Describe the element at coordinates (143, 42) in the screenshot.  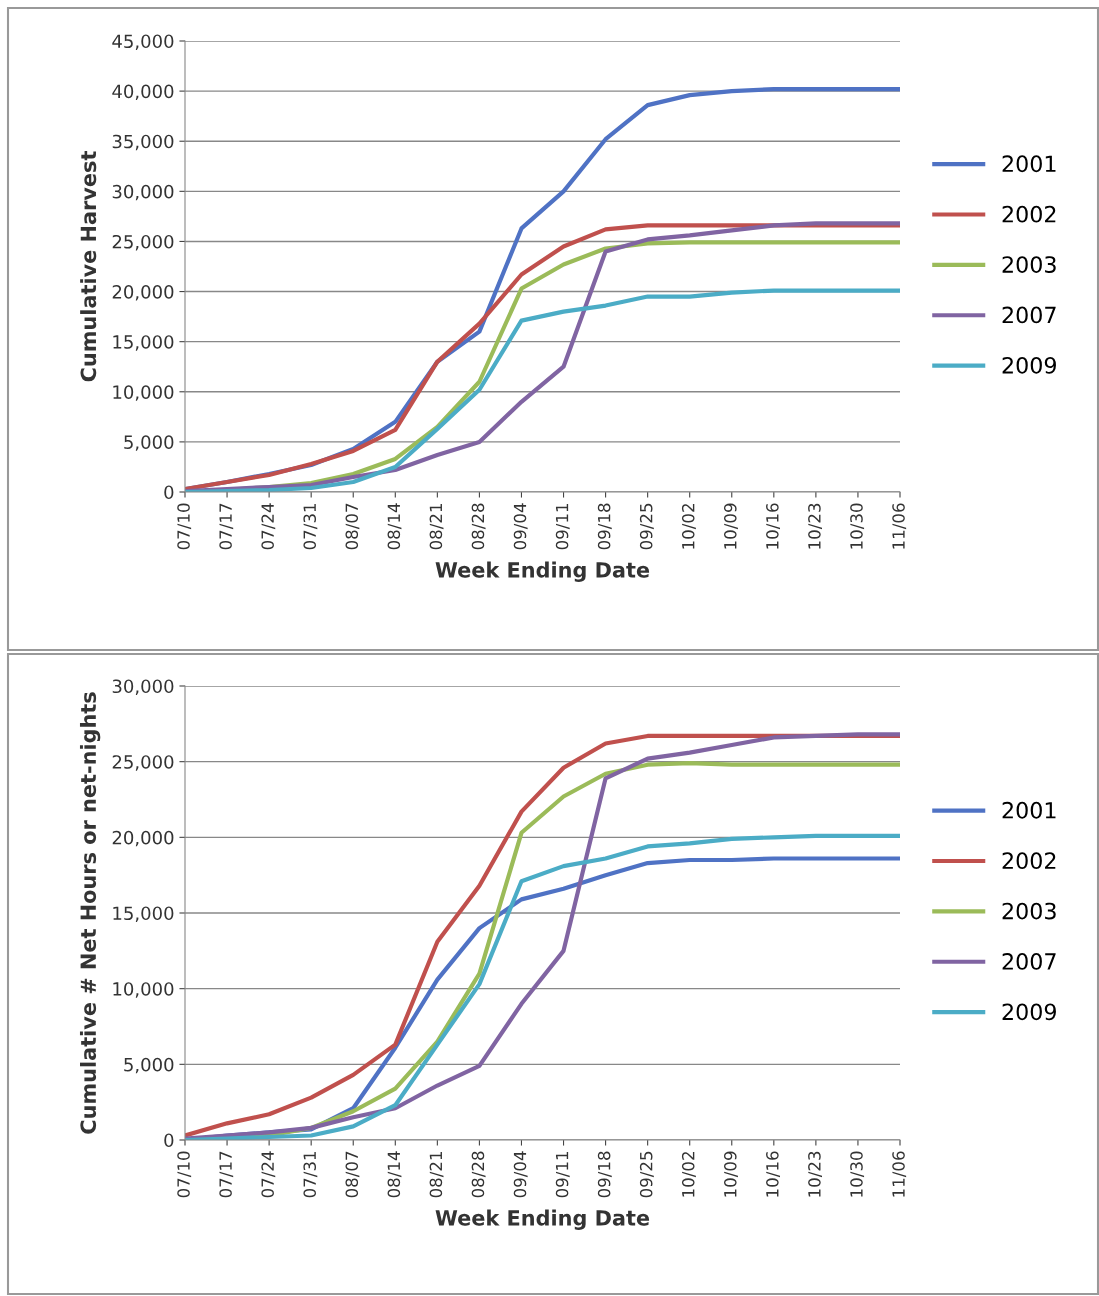
I see `y-tick-label: 45,000` at that location.